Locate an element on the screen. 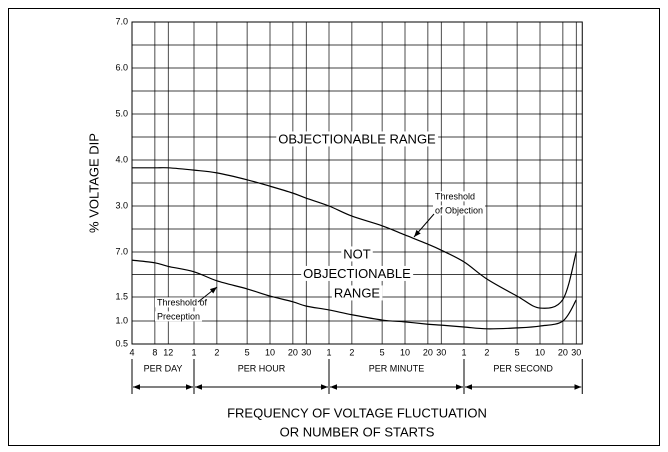 This screenshot has height=452, width=668. group-label: PER DAY is located at coordinates (163, 368).